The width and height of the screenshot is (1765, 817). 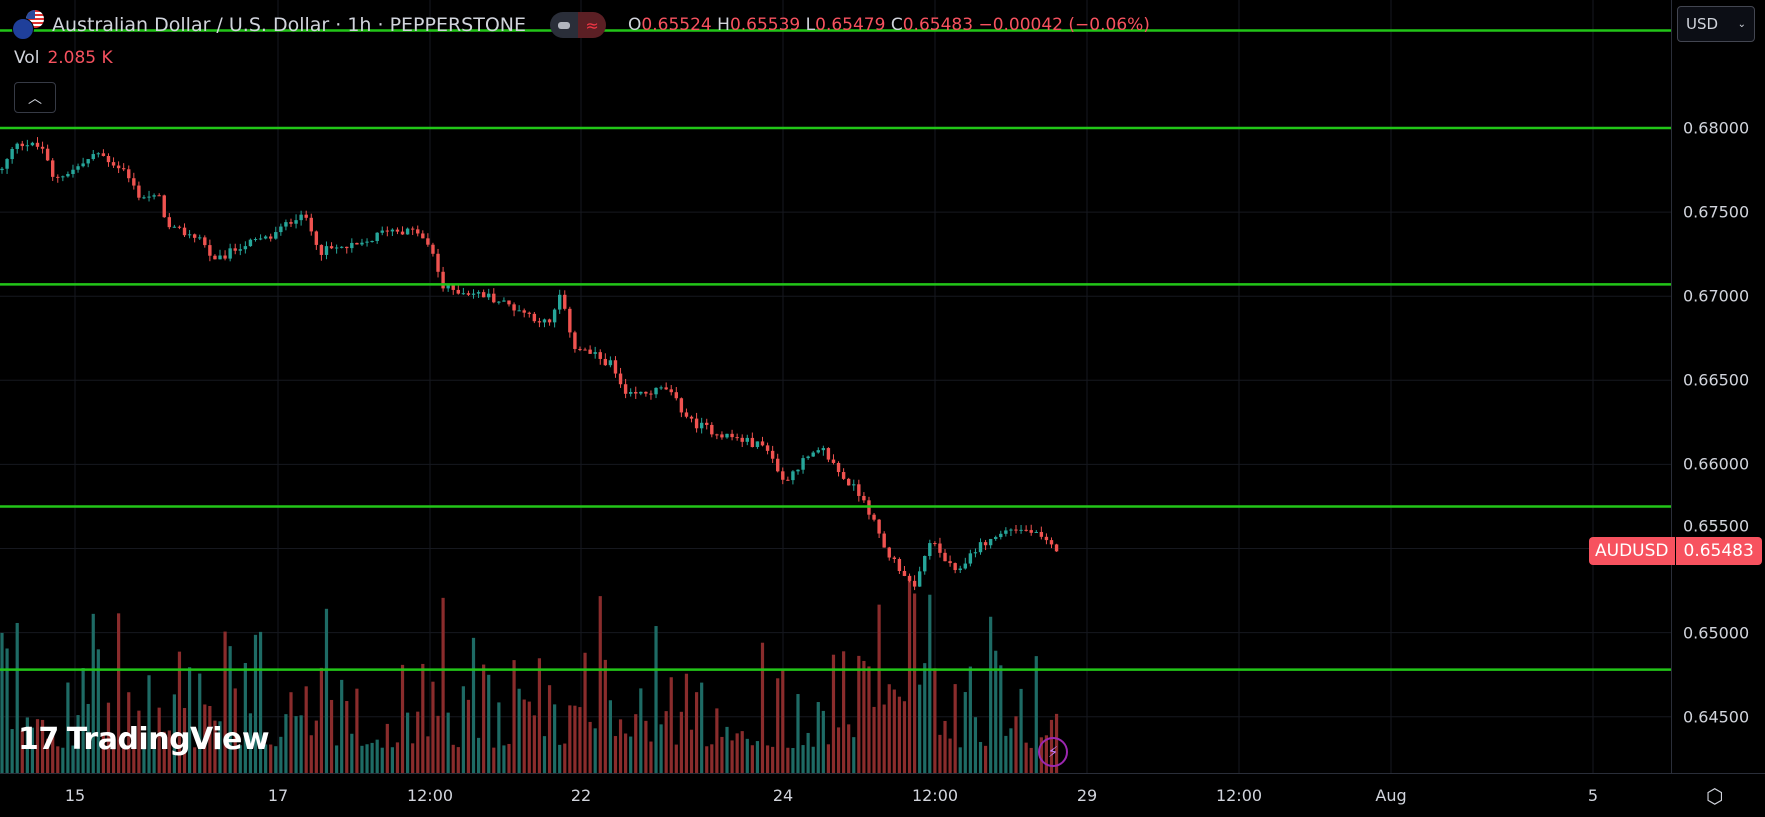 What do you see at coordinates (592, 25) in the screenshot?
I see `data-delay-icon: ≈` at bounding box center [592, 25].